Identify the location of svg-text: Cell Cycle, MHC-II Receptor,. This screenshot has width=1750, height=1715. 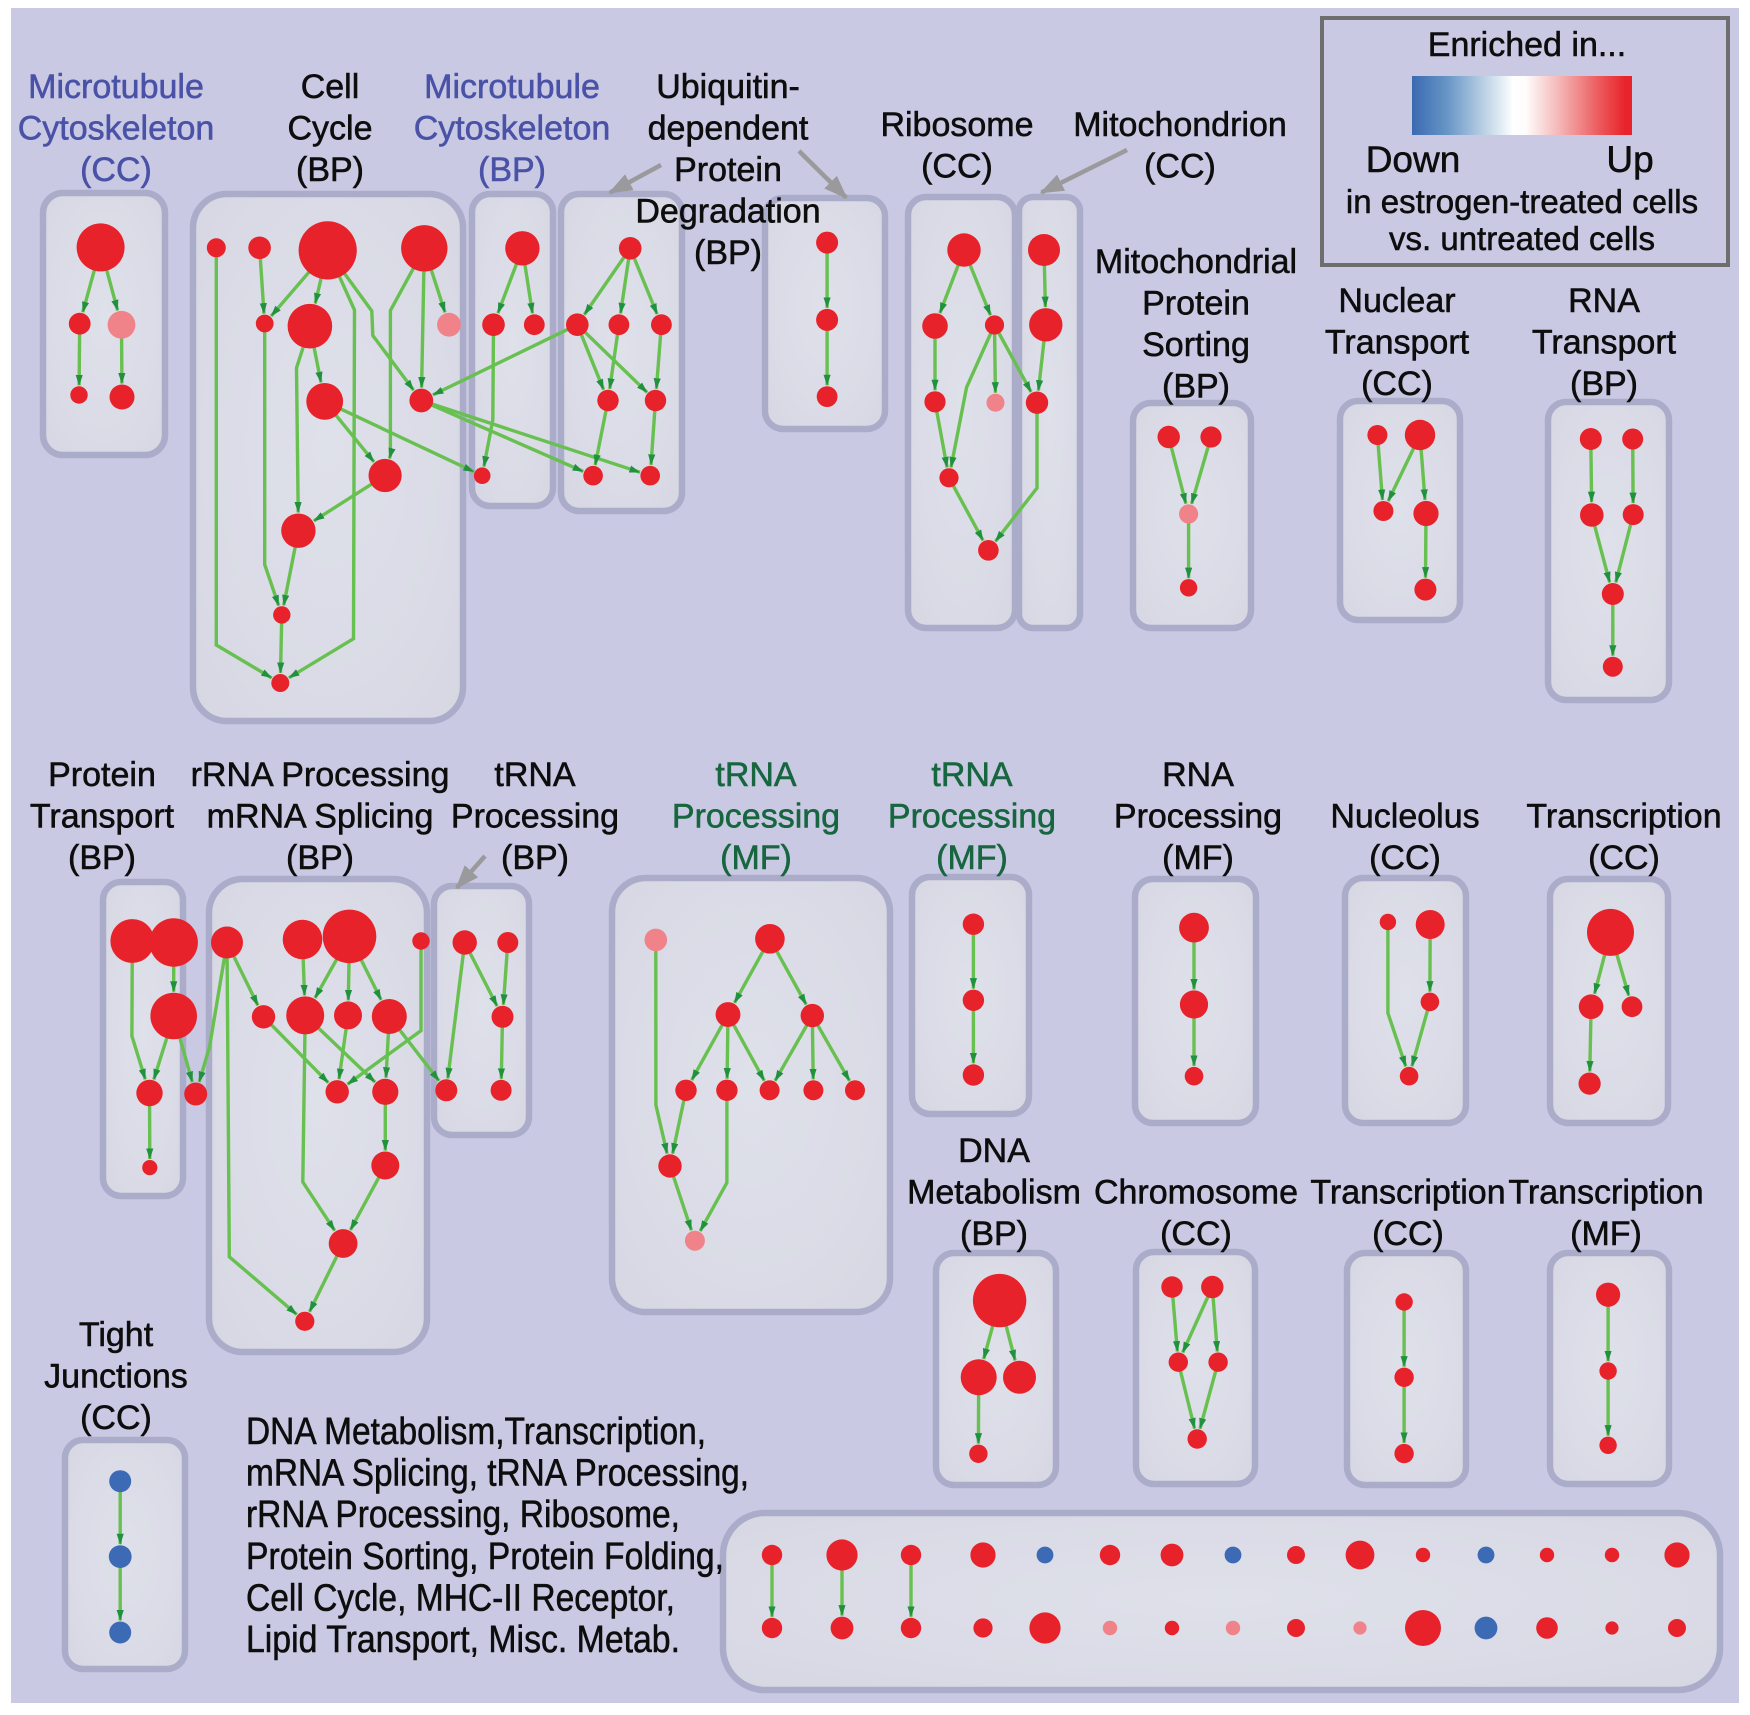
(460, 1598).